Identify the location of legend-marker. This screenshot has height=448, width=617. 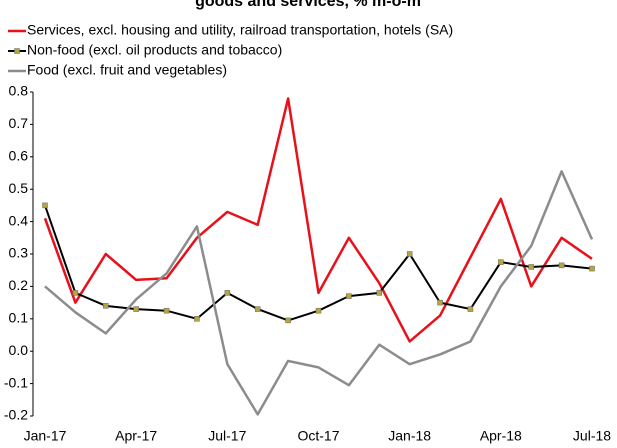
(17, 51).